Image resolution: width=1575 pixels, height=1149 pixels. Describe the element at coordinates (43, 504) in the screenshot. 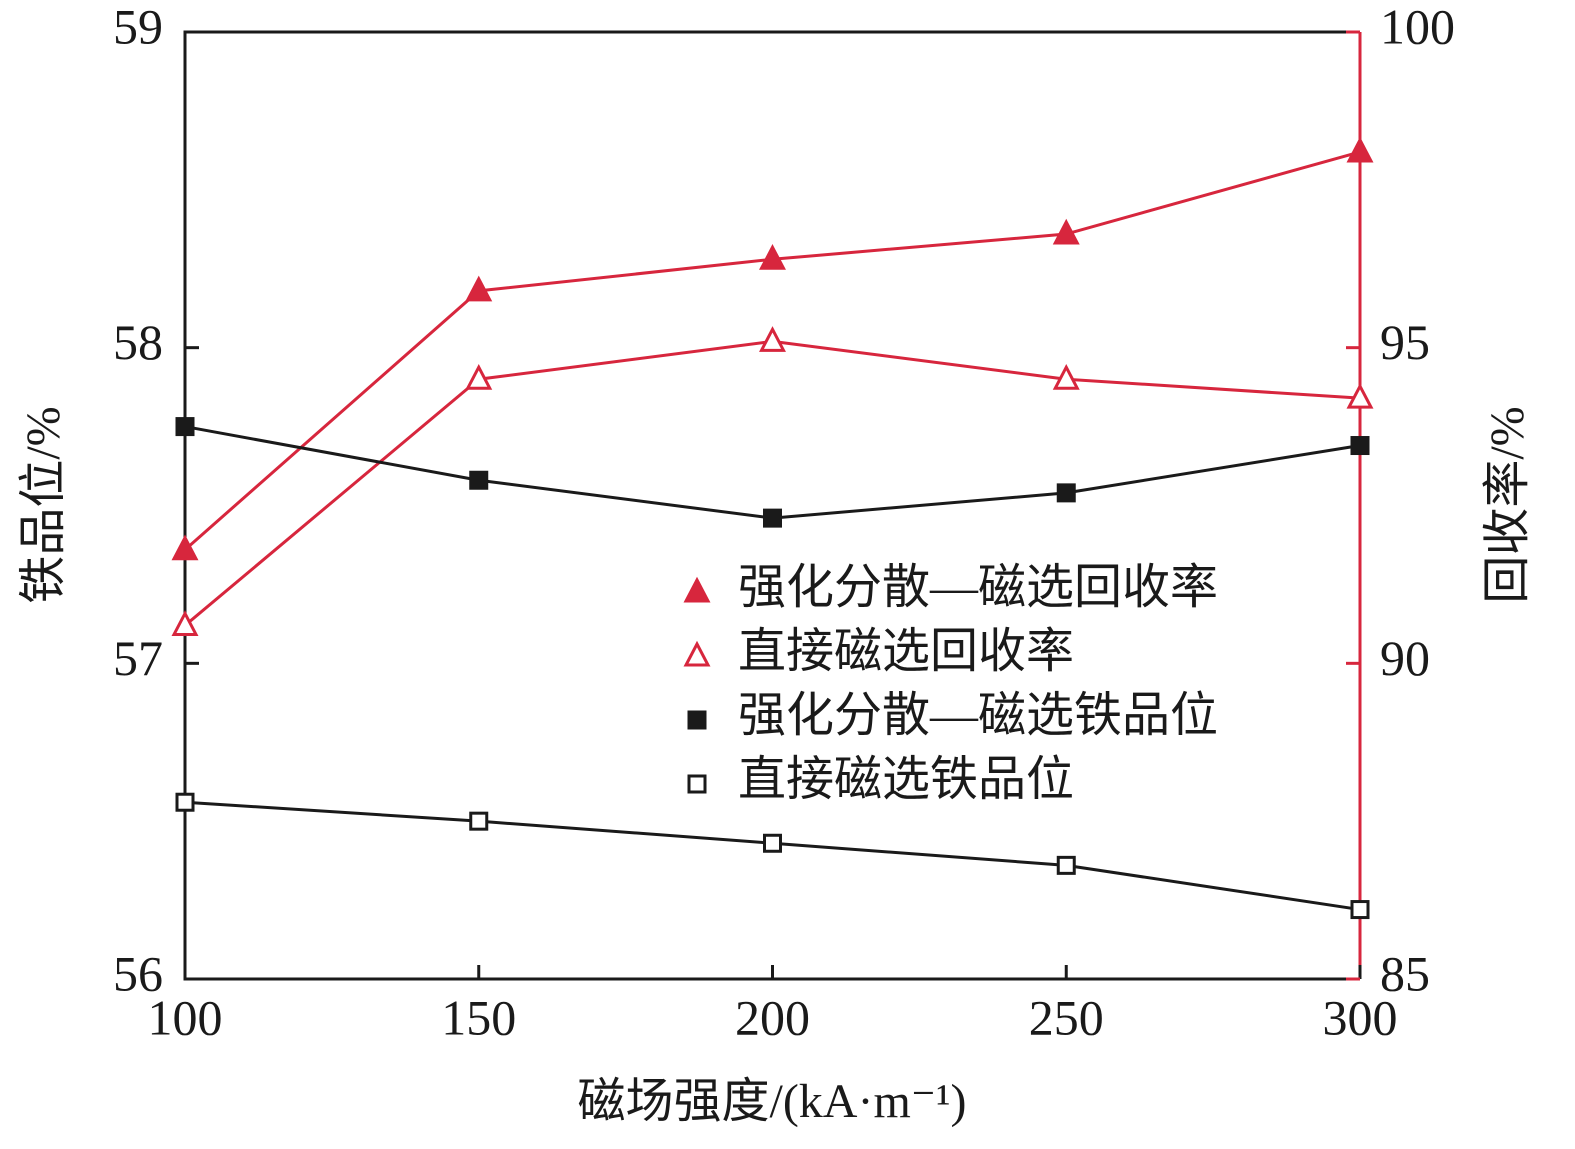

I see `y-axis-label: 铁品位/%` at that location.